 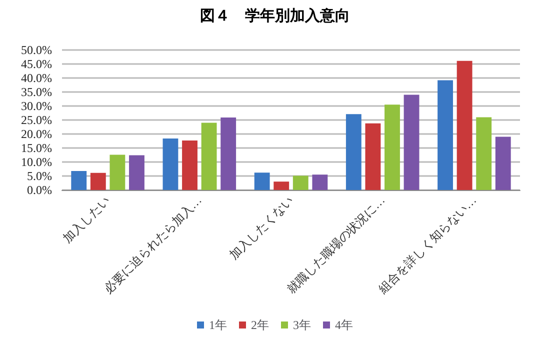 What do you see at coordinates (36, 50) in the screenshot?
I see `y-tick-label: 50.0%` at bounding box center [36, 50].